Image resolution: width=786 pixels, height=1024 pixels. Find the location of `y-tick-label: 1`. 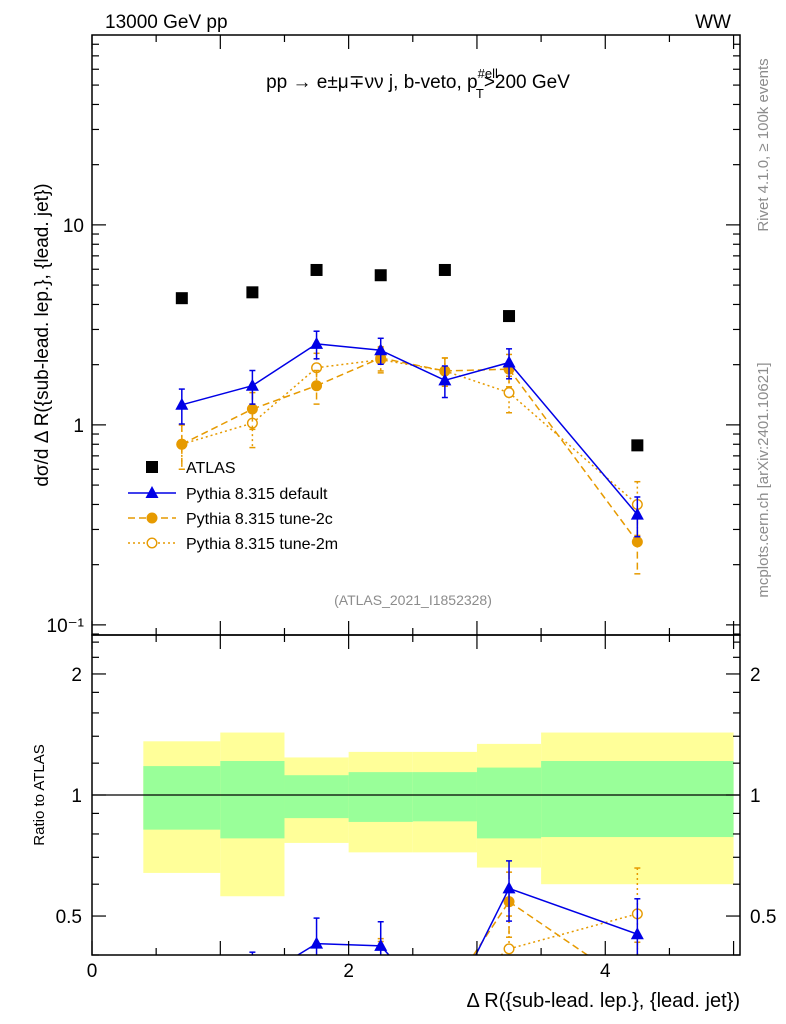

y-tick-label: 1 is located at coordinates (78, 426).